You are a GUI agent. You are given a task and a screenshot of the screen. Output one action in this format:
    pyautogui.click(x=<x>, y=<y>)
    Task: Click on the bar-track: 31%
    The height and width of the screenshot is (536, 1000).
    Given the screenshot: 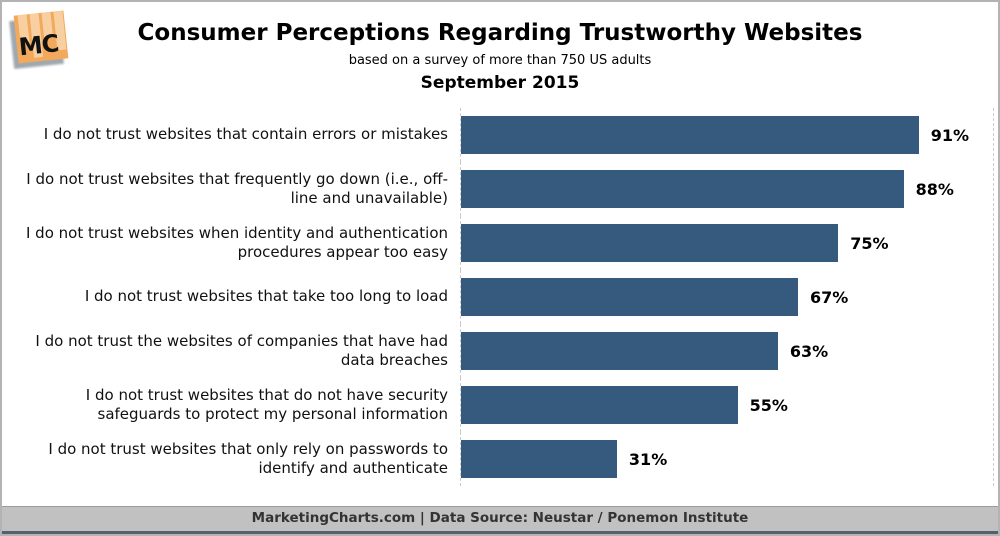 What is the action you would take?
    pyautogui.click(x=726, y=459)
    